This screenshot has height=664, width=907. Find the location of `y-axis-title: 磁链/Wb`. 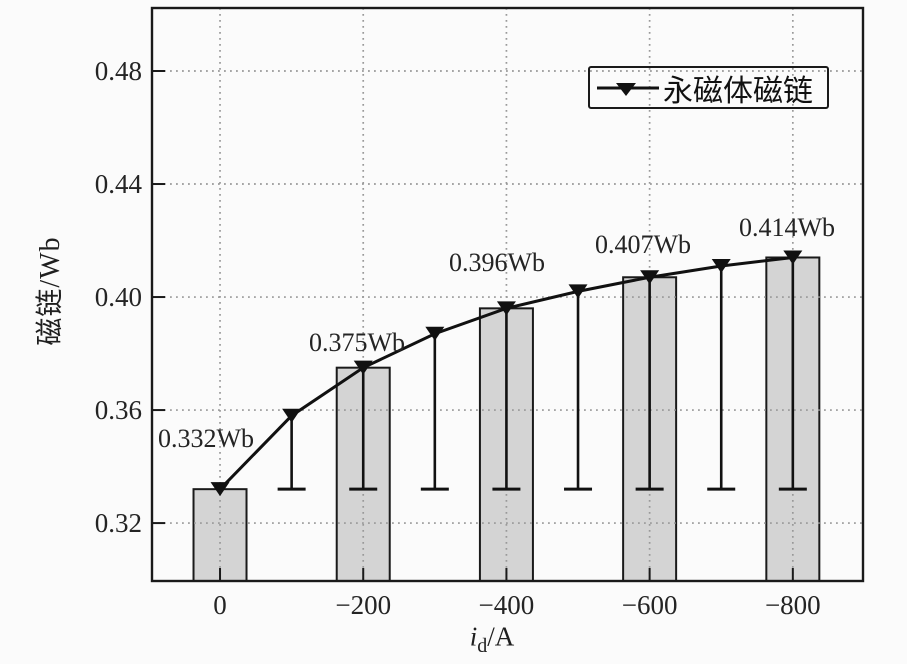

y-axis-title: 磁链/Wb is located at coordinates (48, 290).